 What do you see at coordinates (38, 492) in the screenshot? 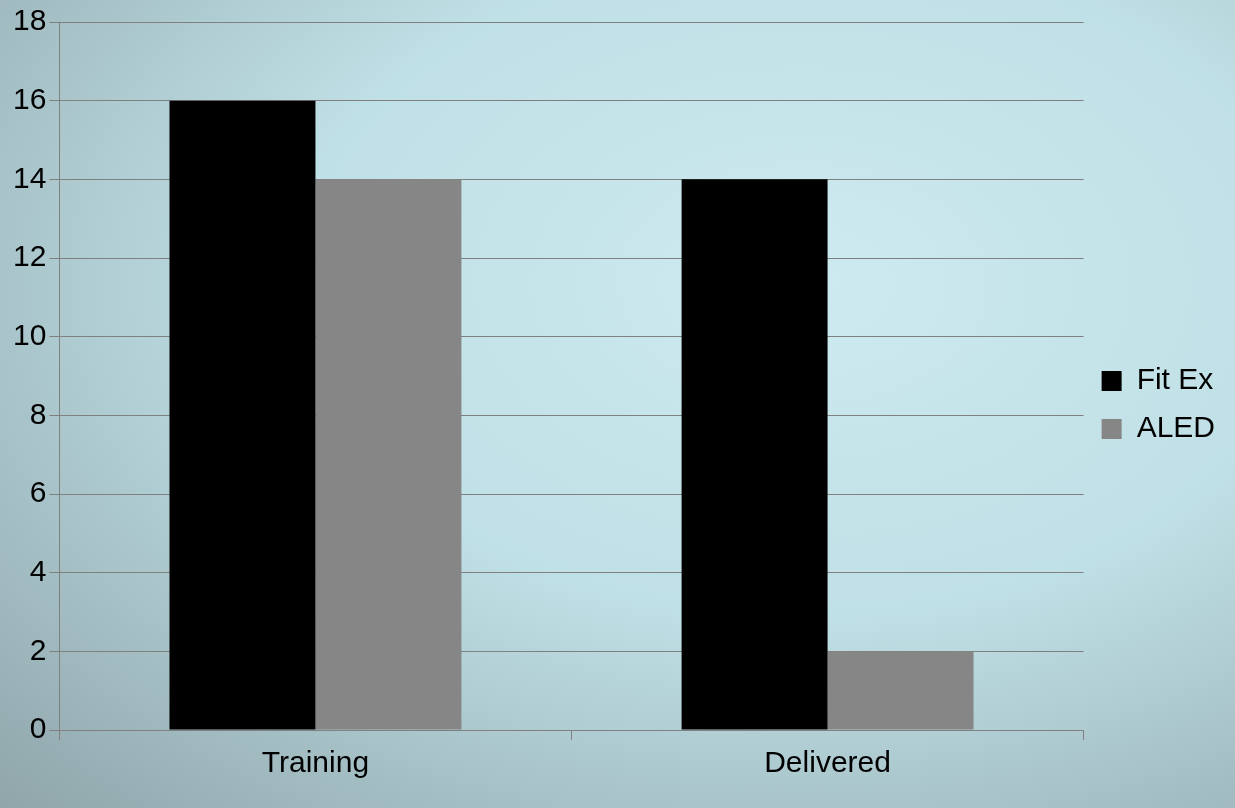
I see `y-tick-label: 6` at bounding box center [38, 492].